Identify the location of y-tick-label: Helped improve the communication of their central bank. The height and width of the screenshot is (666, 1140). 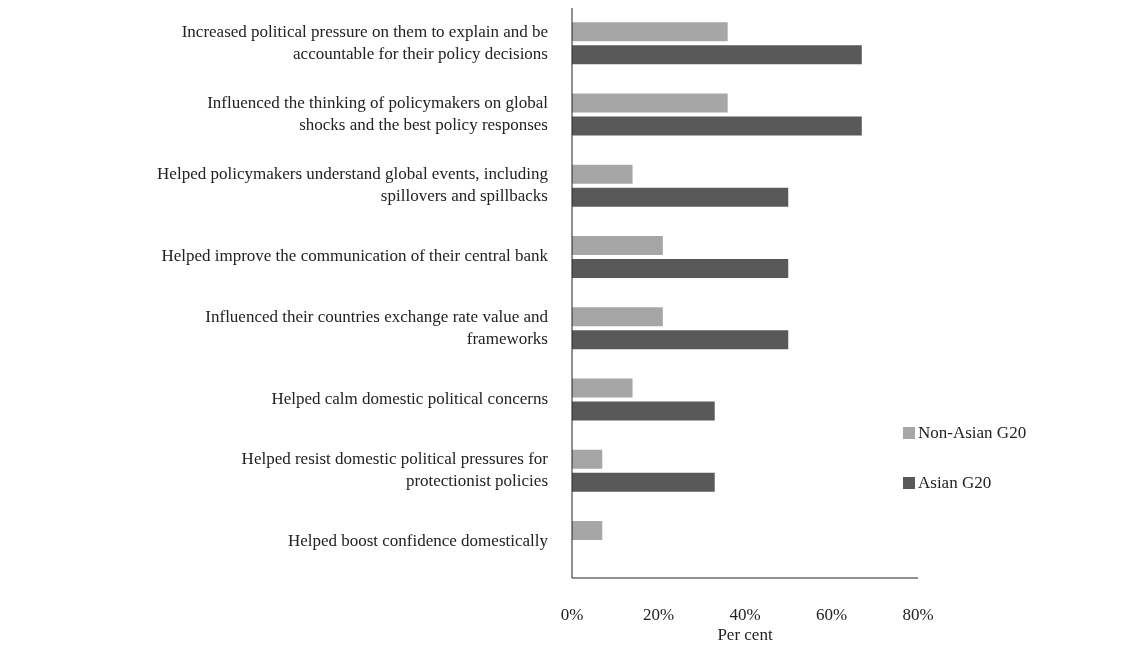
(355, 256).